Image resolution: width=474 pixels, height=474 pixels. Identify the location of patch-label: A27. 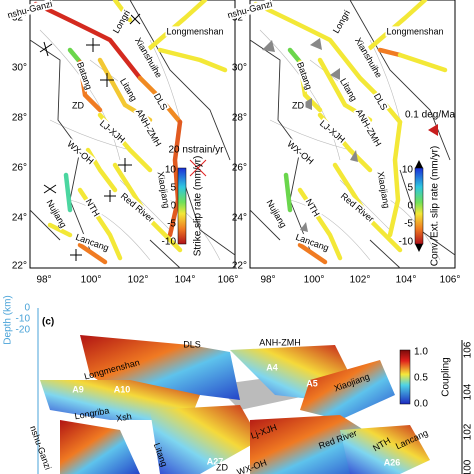
(215, 461).